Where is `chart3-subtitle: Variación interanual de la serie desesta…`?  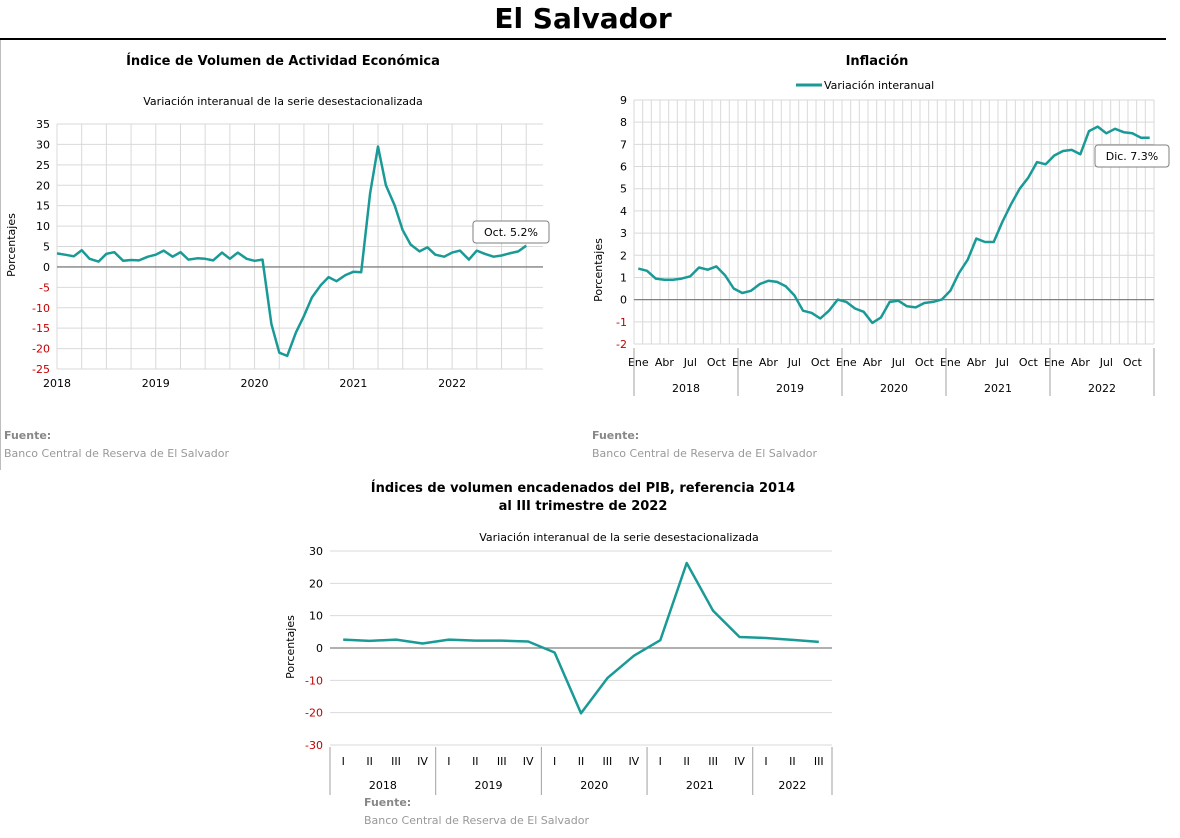
chart3-subtitle: Variación interanual de la serie desesta… is located at coordinates (618, 537).